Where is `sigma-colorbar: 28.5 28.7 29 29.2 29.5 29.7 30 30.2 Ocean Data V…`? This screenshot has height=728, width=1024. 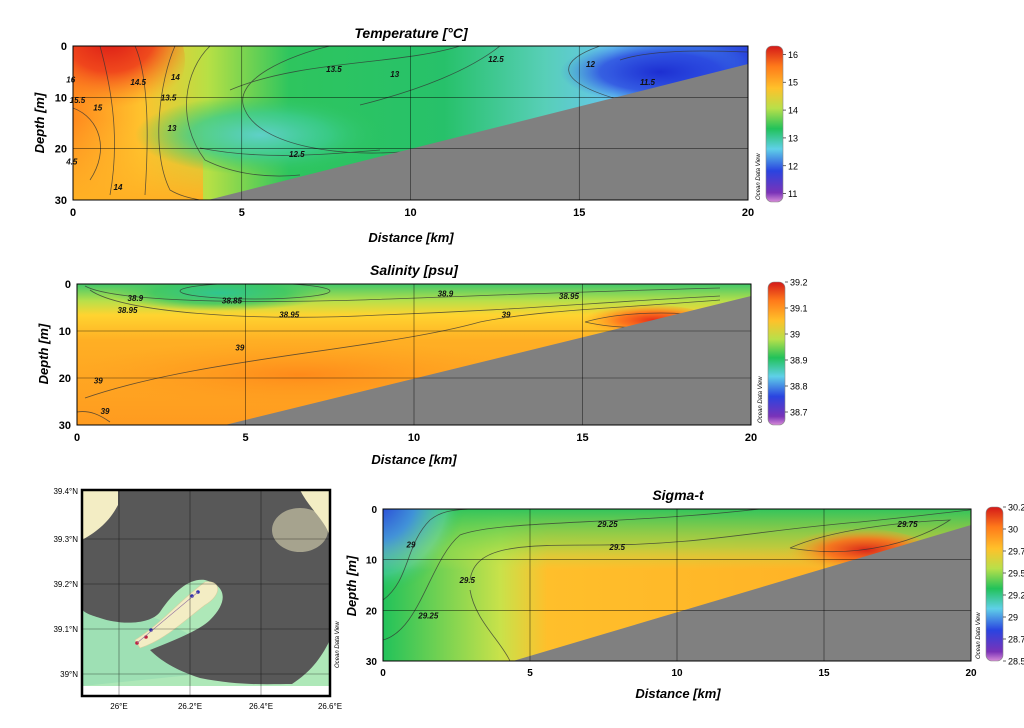 sigma-colorbar: 28.5 28.7 29 29.2 29.5 29.7 30 30.2 Ocean Data V… is located at coordinates (1000, 585).